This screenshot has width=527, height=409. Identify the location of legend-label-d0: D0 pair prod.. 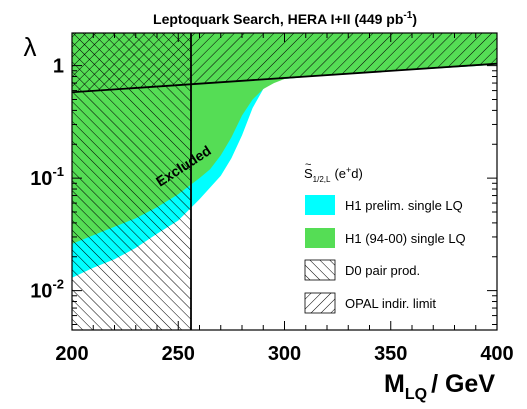
(382, 270).